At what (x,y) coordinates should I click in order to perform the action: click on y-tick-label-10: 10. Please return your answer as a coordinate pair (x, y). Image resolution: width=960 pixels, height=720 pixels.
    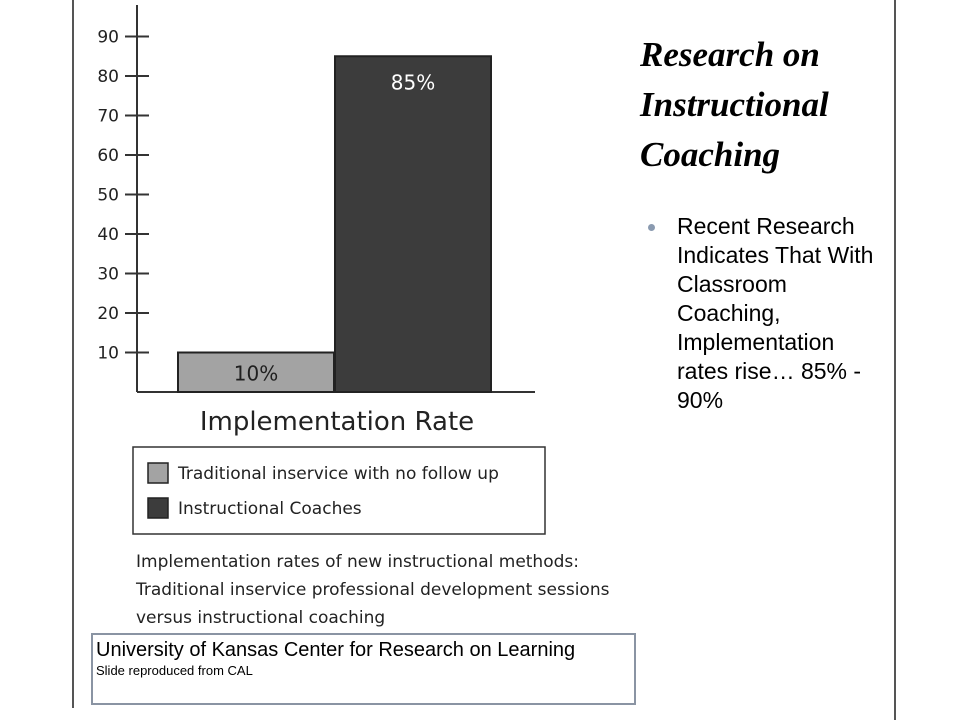
    Looking at the image, I should click on (108, 354).